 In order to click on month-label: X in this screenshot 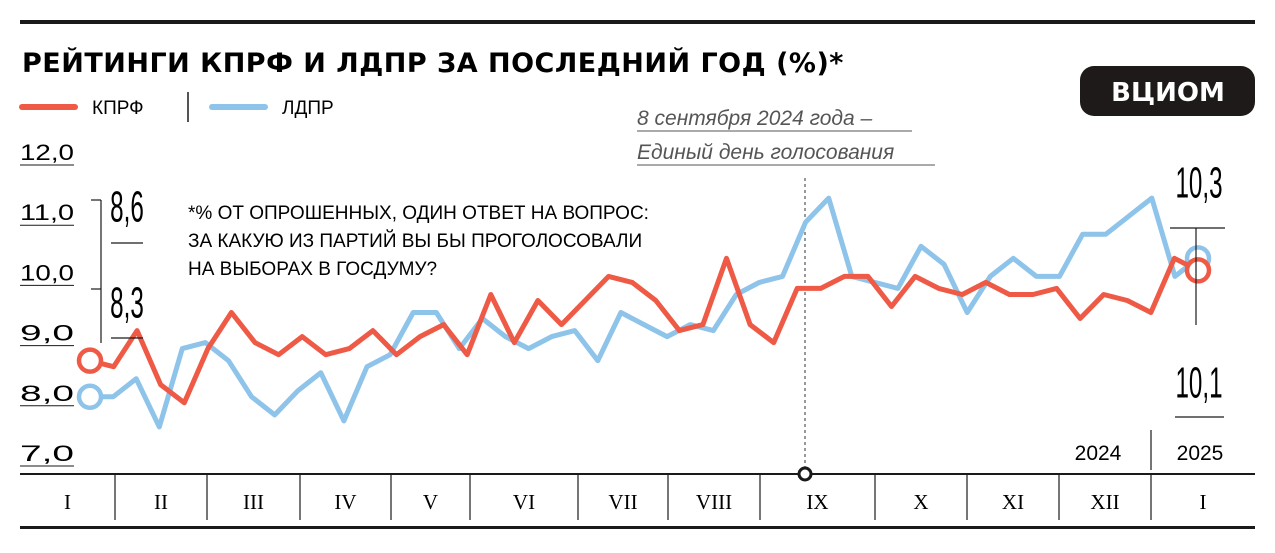, I will do `click(920, 502)`.